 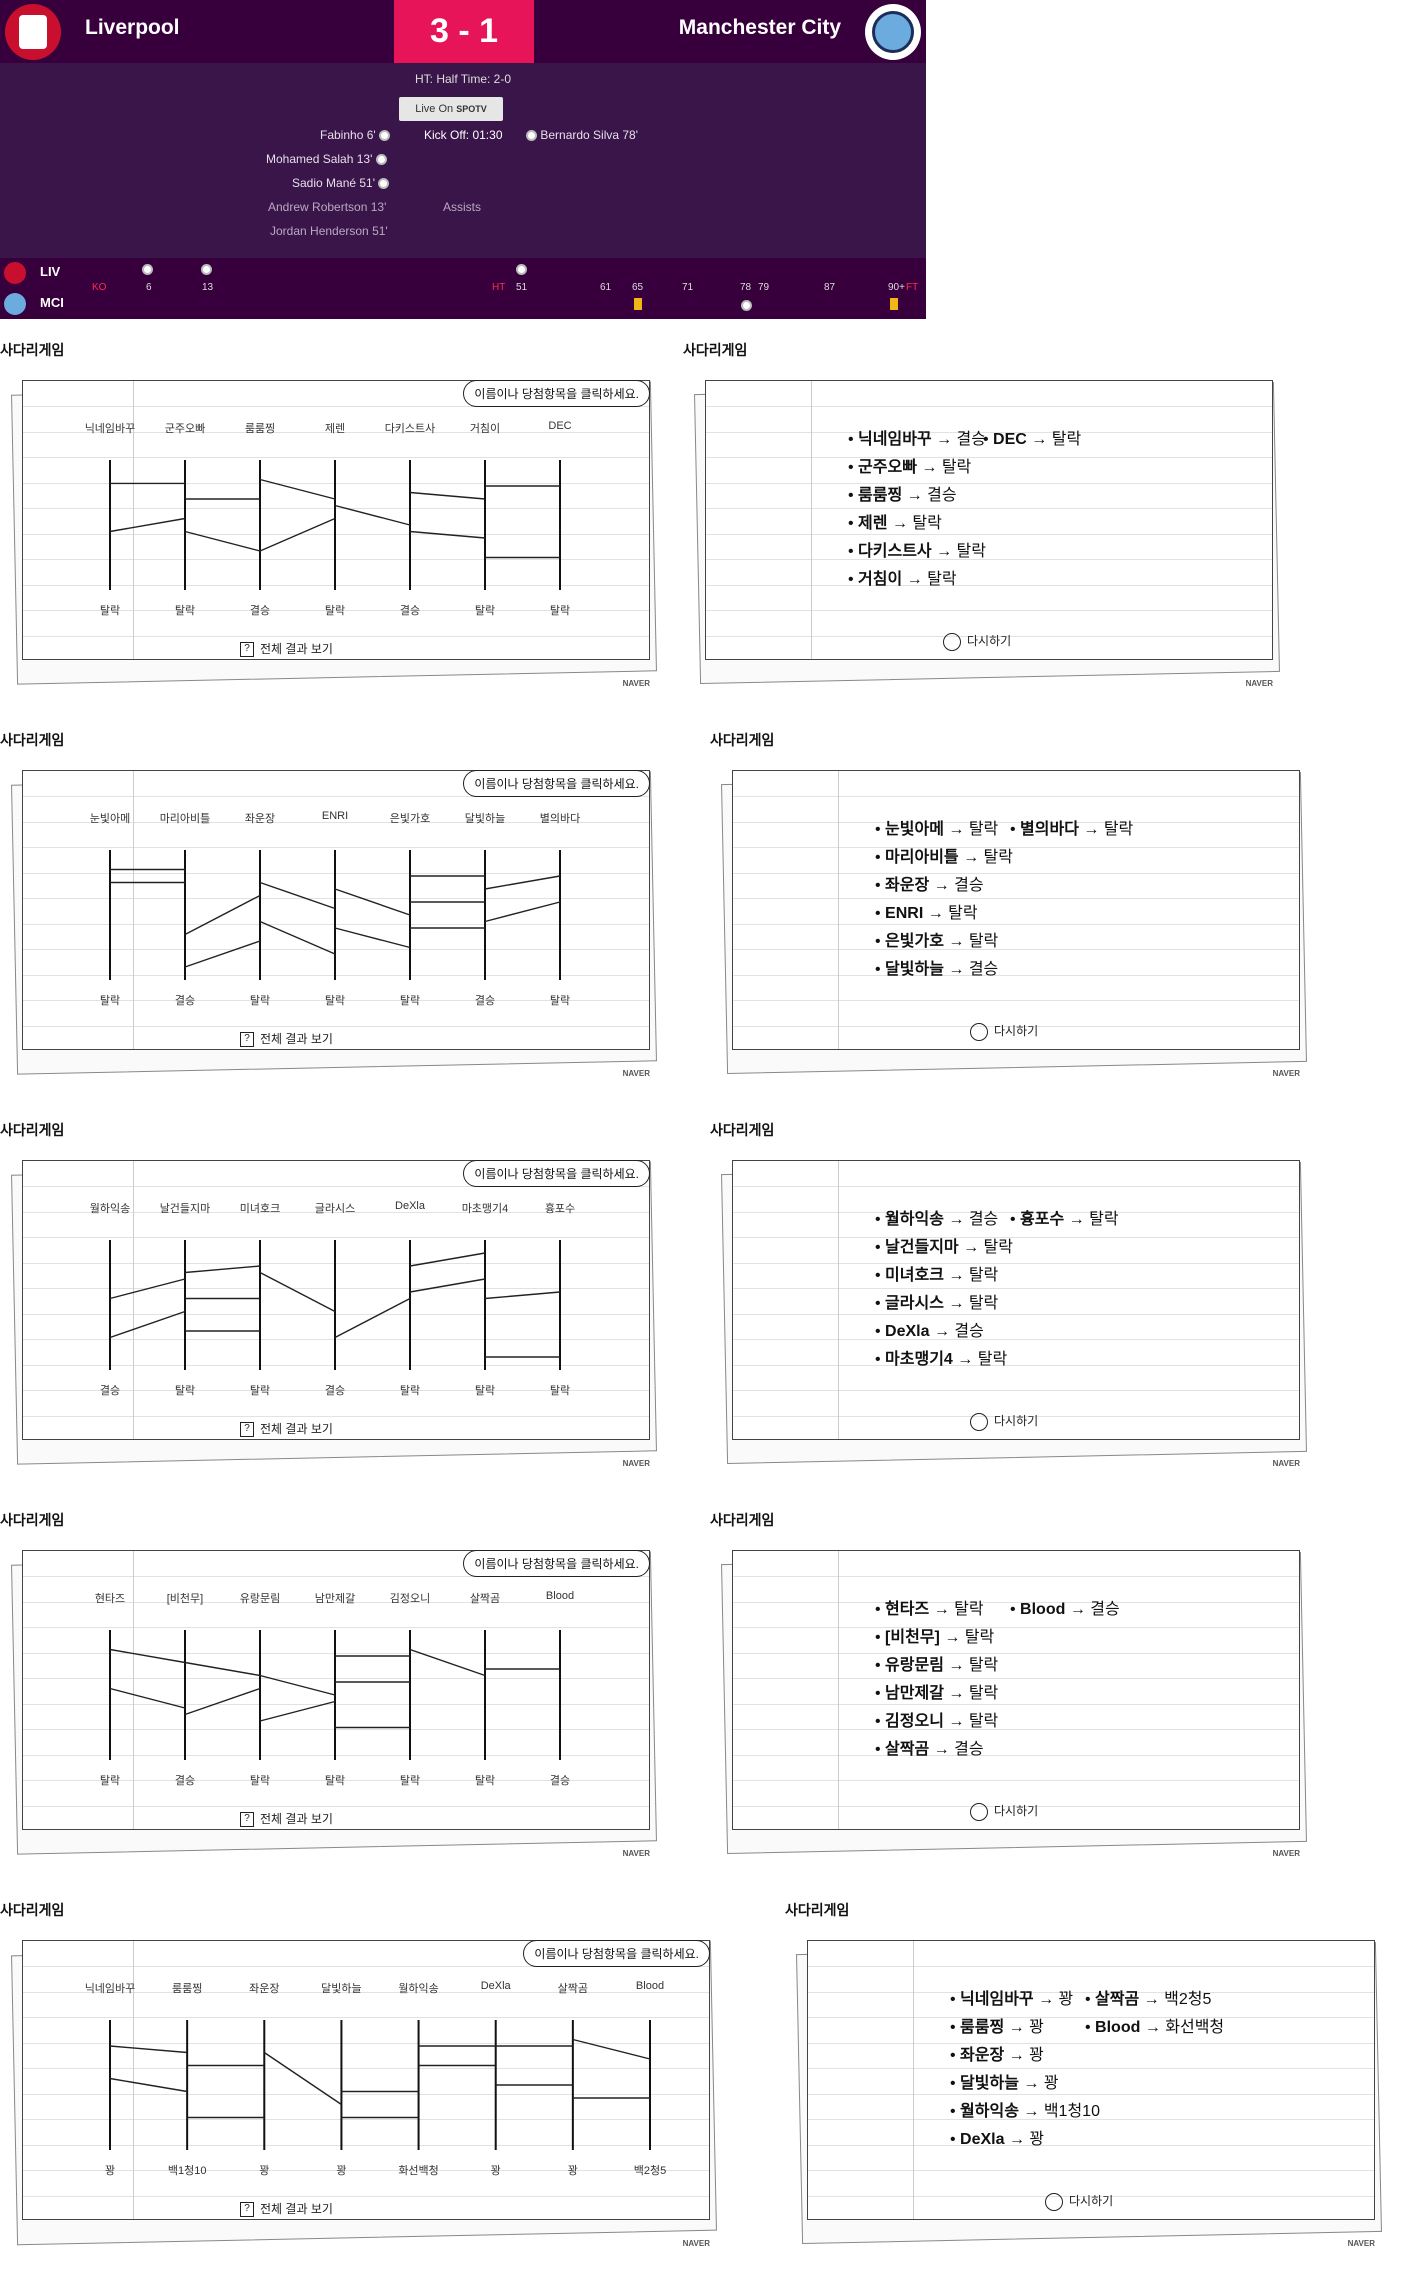 I want to click on ladder-name: 현타즈, so click(x=110, y=1599).